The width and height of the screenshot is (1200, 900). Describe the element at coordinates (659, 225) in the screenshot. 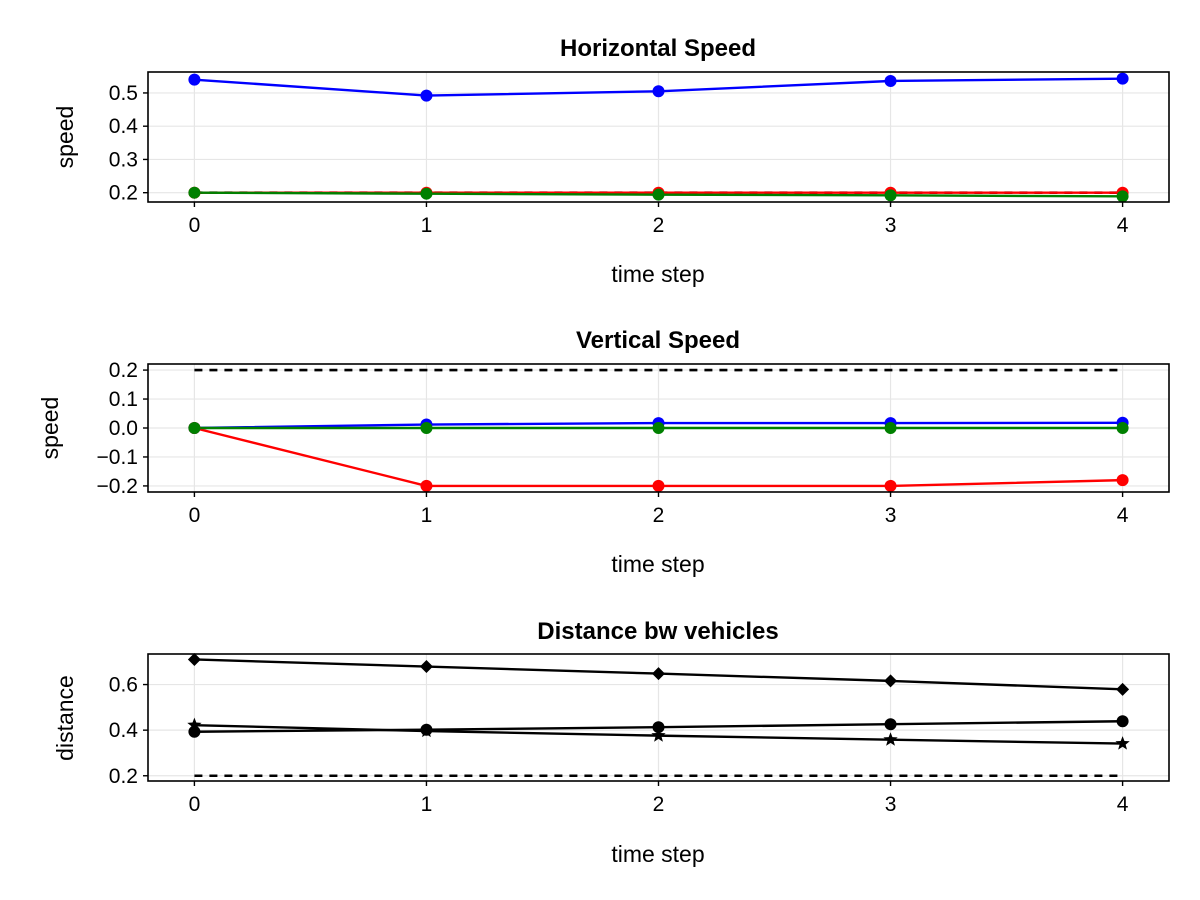

I see `horizontal-speed-x-tick-label: 2` at that location.